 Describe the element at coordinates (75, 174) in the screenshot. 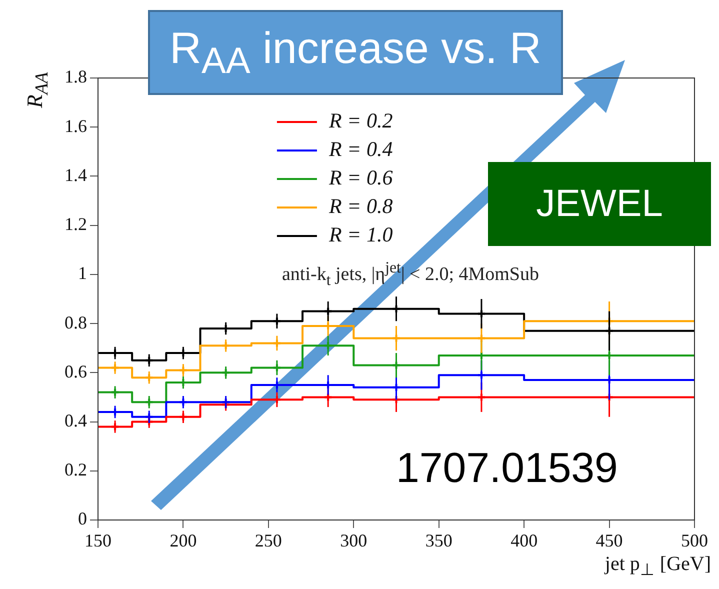

I see `y-tick-label: 1.4` at that location.